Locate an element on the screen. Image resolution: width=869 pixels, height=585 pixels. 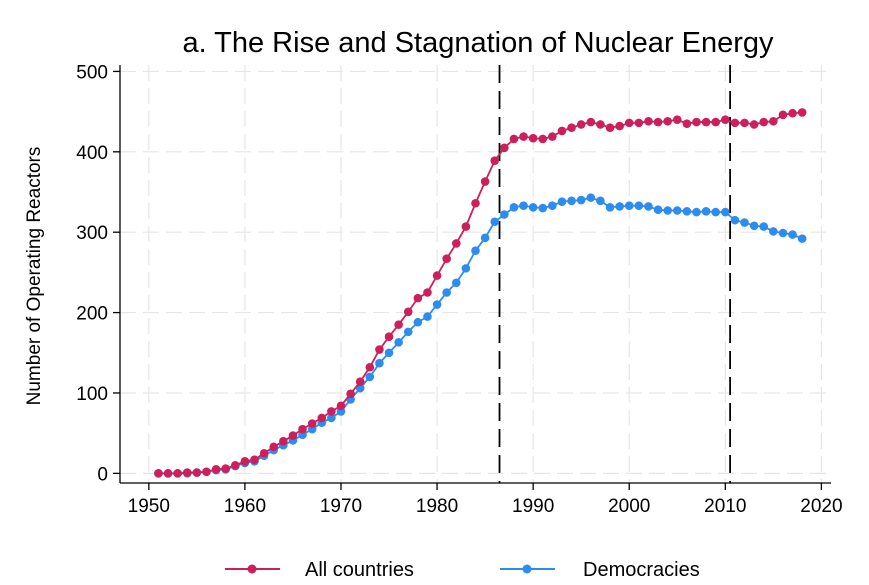
y-tick-label: 200 is located at coordinates (92, 314).